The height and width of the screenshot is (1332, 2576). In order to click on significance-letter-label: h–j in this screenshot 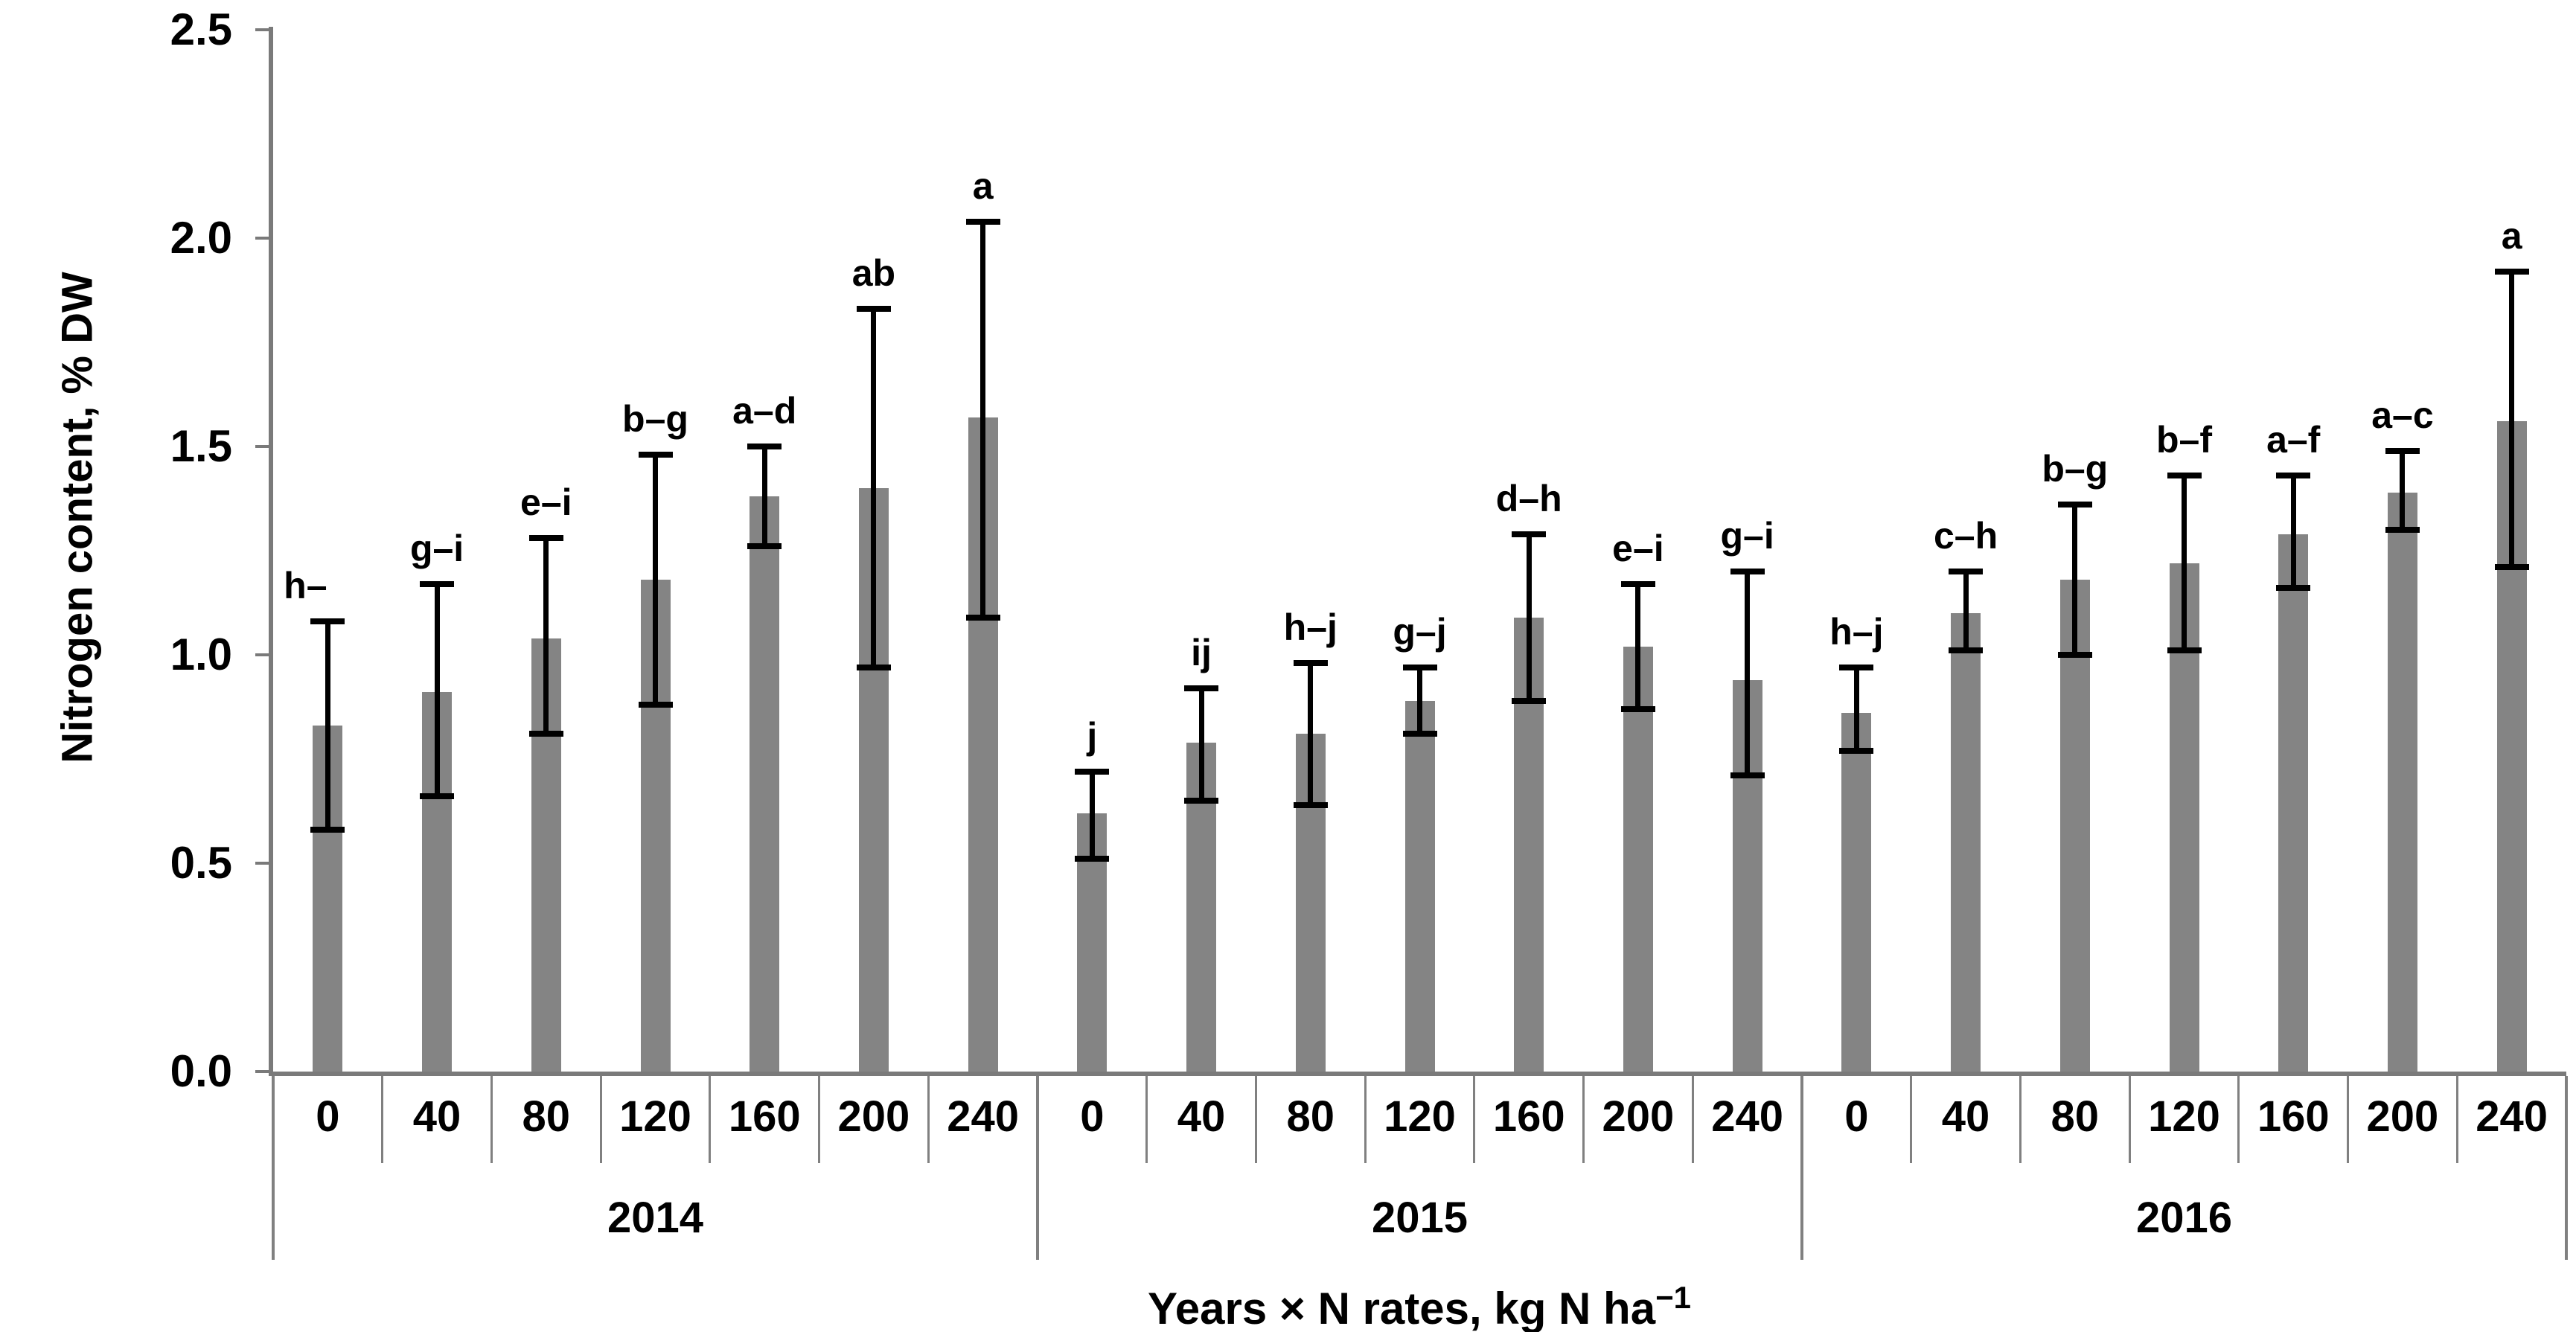, I will do `click(1857, 631)`.